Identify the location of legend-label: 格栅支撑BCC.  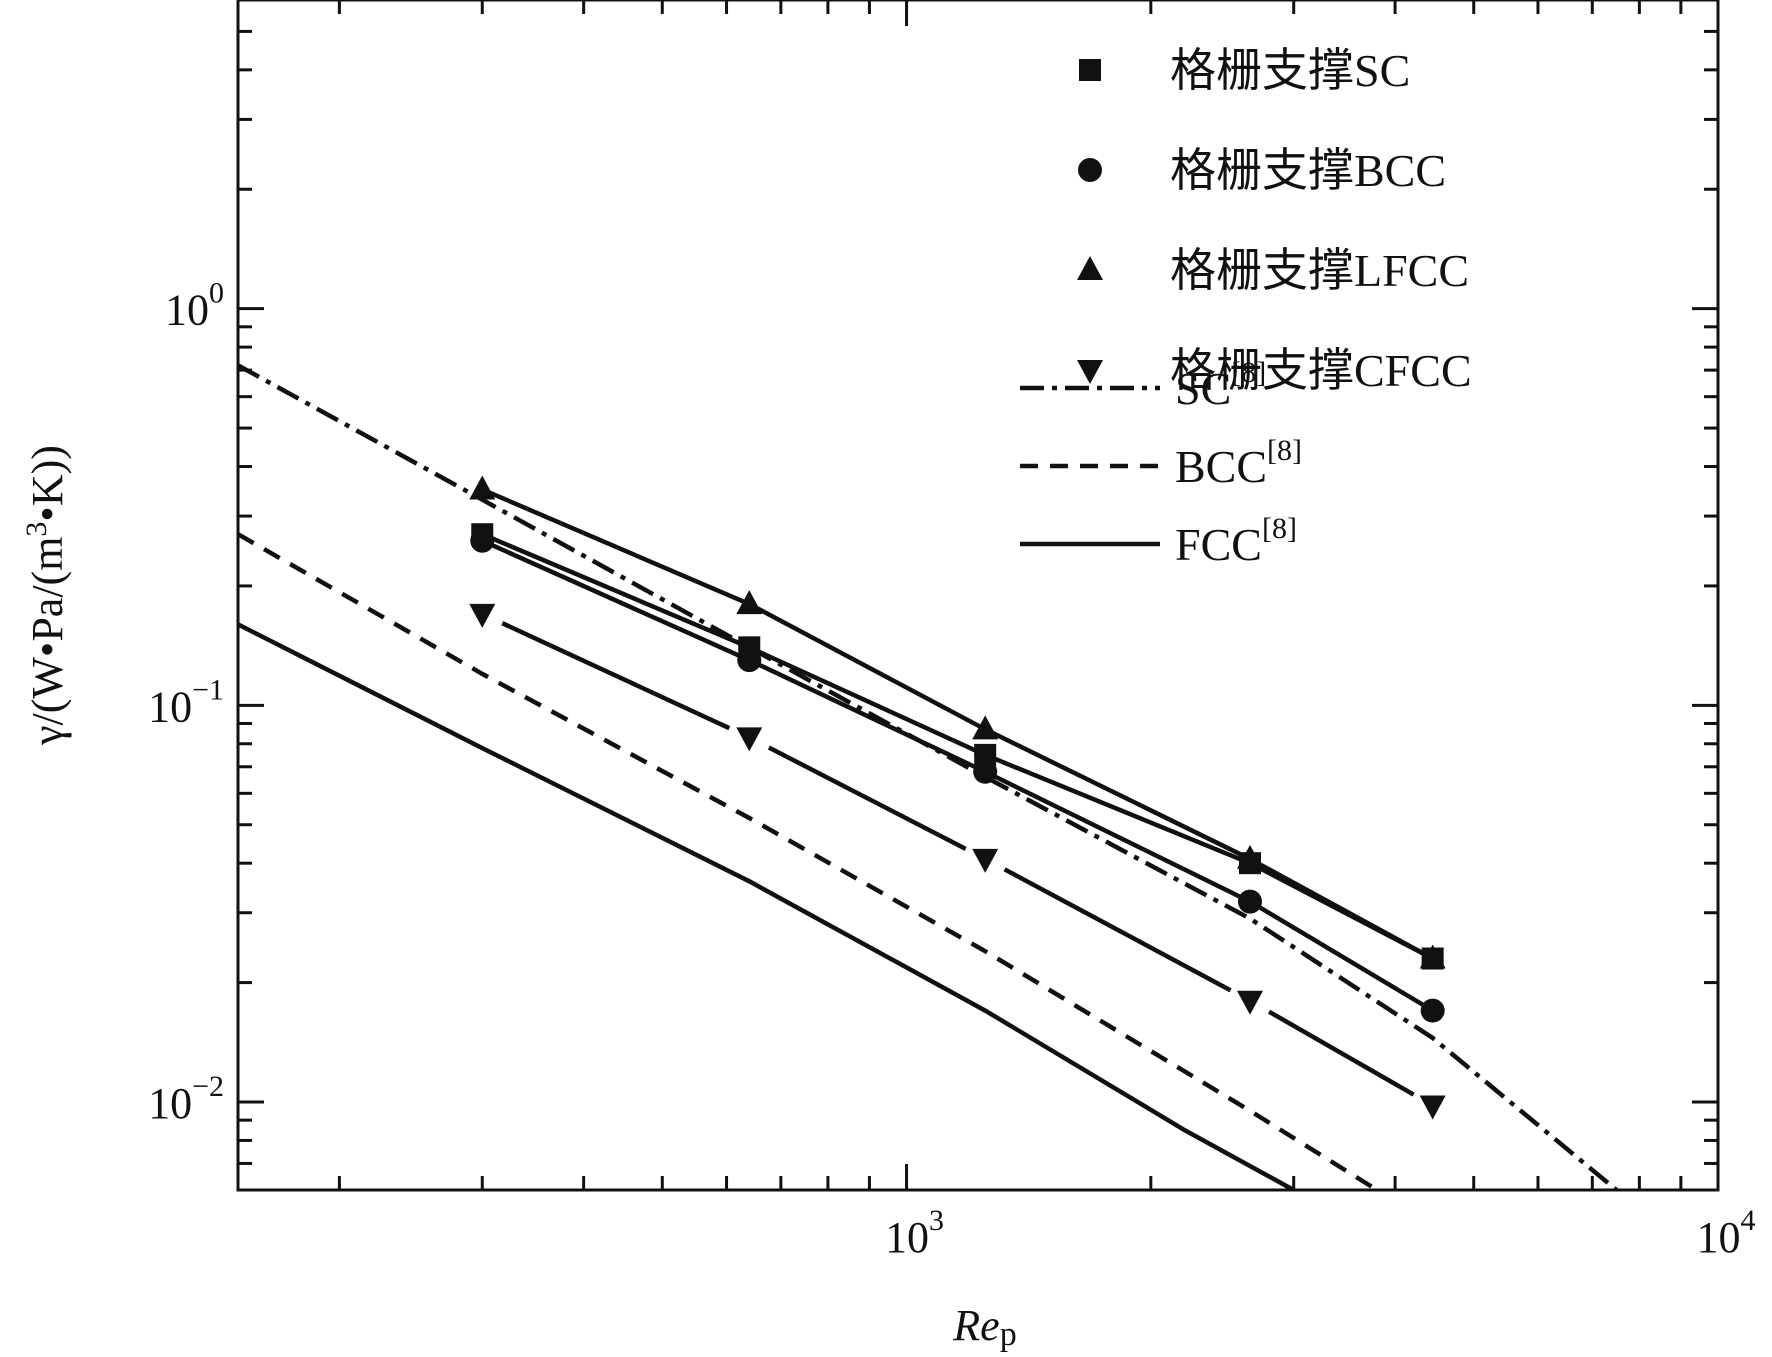
(1308, 170).